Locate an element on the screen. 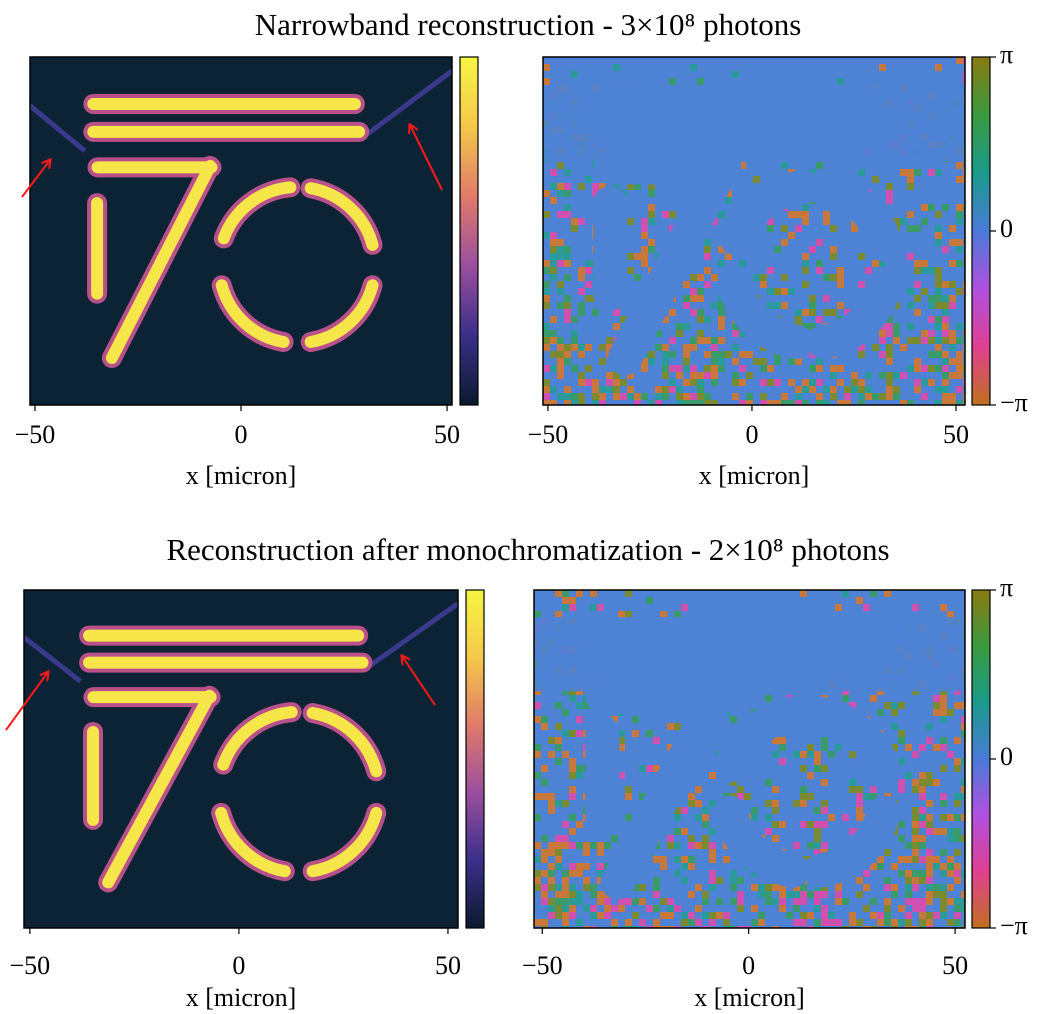 The width and height of the screenshot is (1055, 1014). x-tick-label: 50 is located at coordinates (956, 434).